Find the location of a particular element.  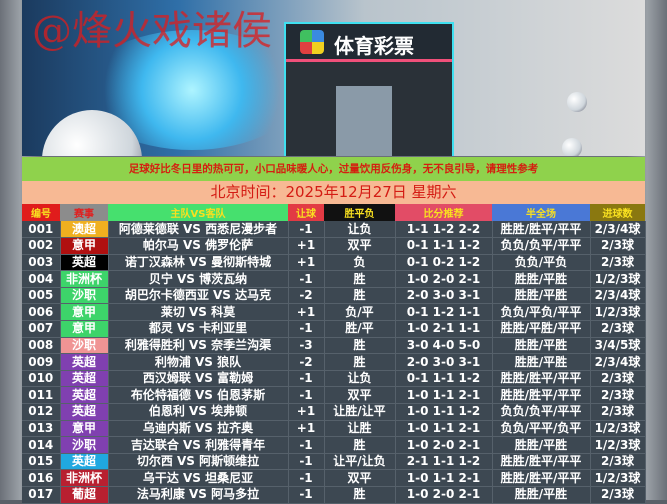

league-badge: 澳超 is located at coordinates (84, 230).